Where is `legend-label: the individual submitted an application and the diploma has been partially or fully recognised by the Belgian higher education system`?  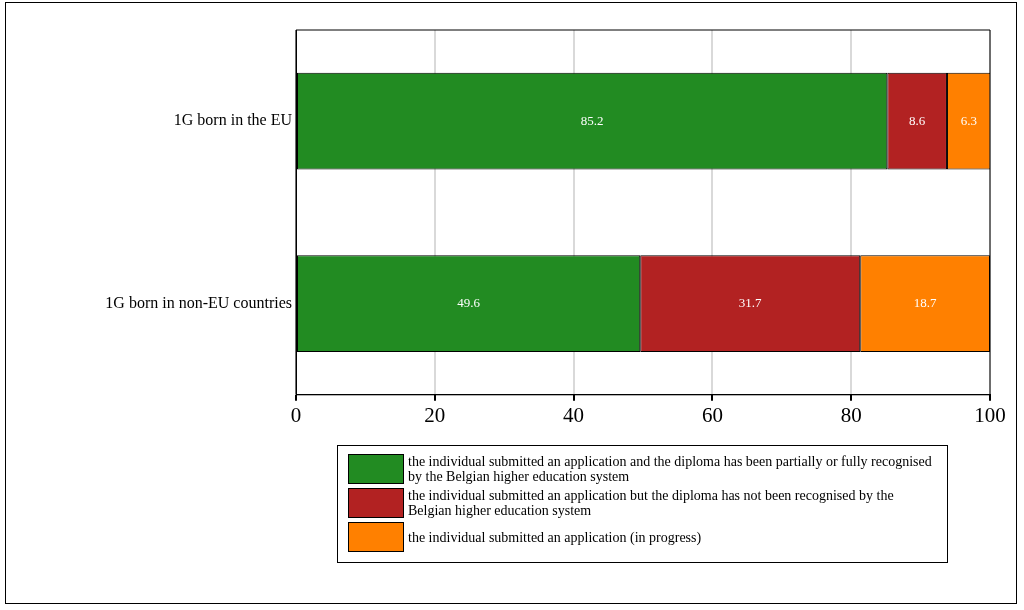 legend-label: the individual submitted an application and the diploma has been partially or fully recognised by the Belgian higher education system is located at coordinates (670, 469).